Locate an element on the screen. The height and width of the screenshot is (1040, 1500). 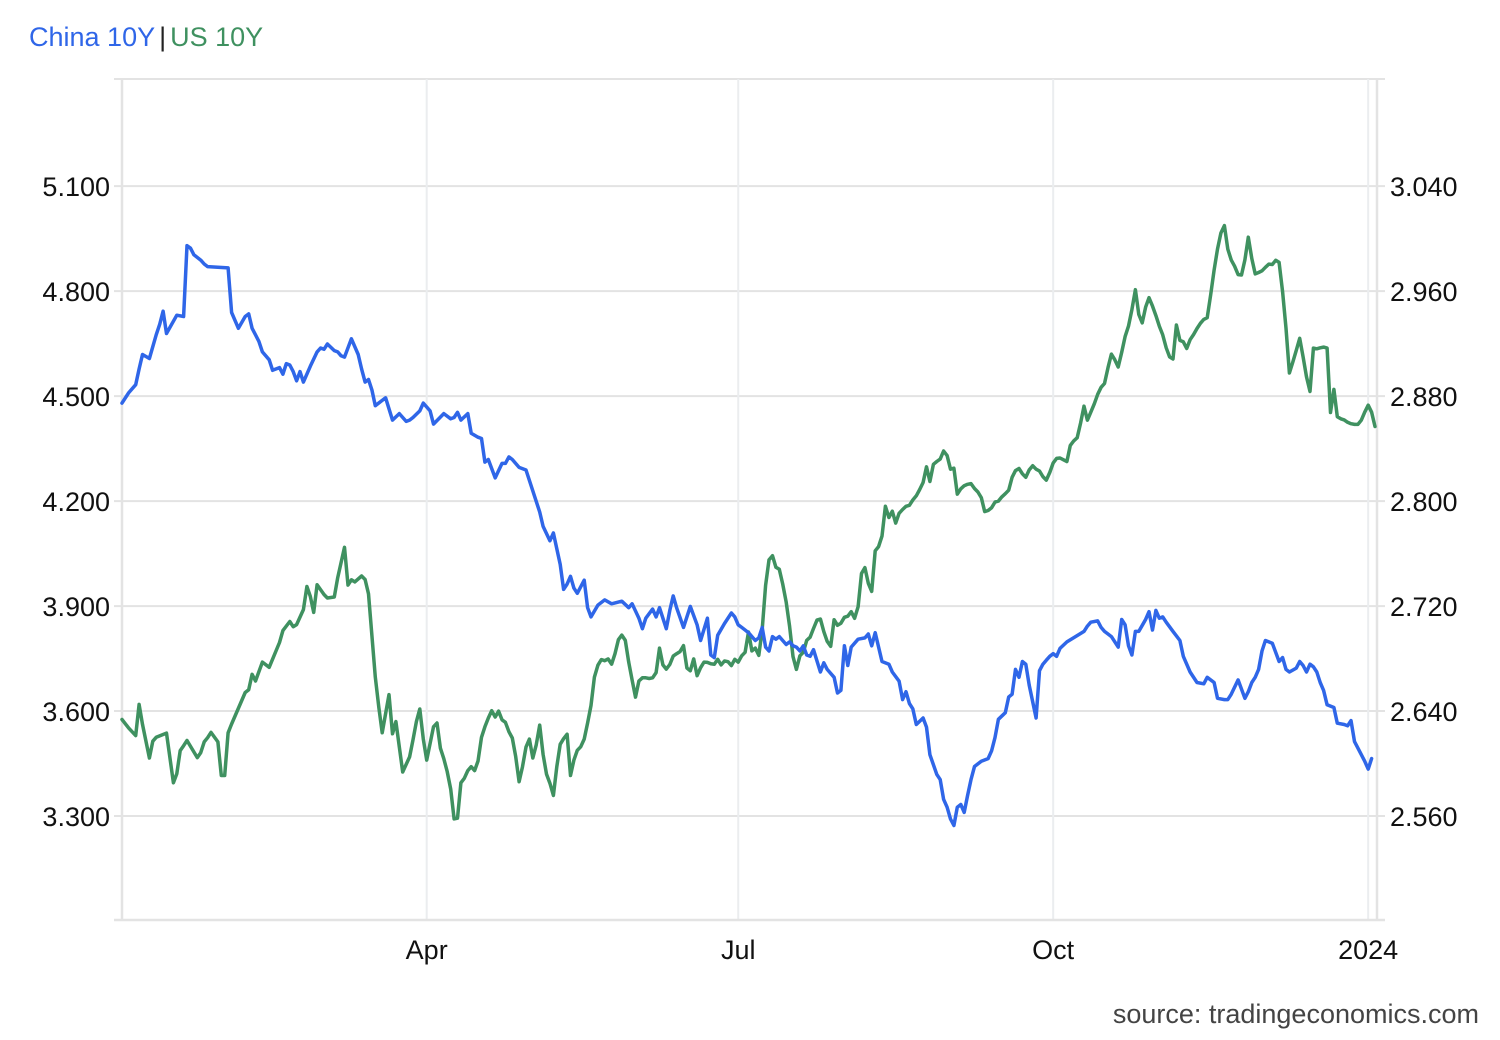
y-right-tick-label: 2.960 is located at coordinates (1424, 292).